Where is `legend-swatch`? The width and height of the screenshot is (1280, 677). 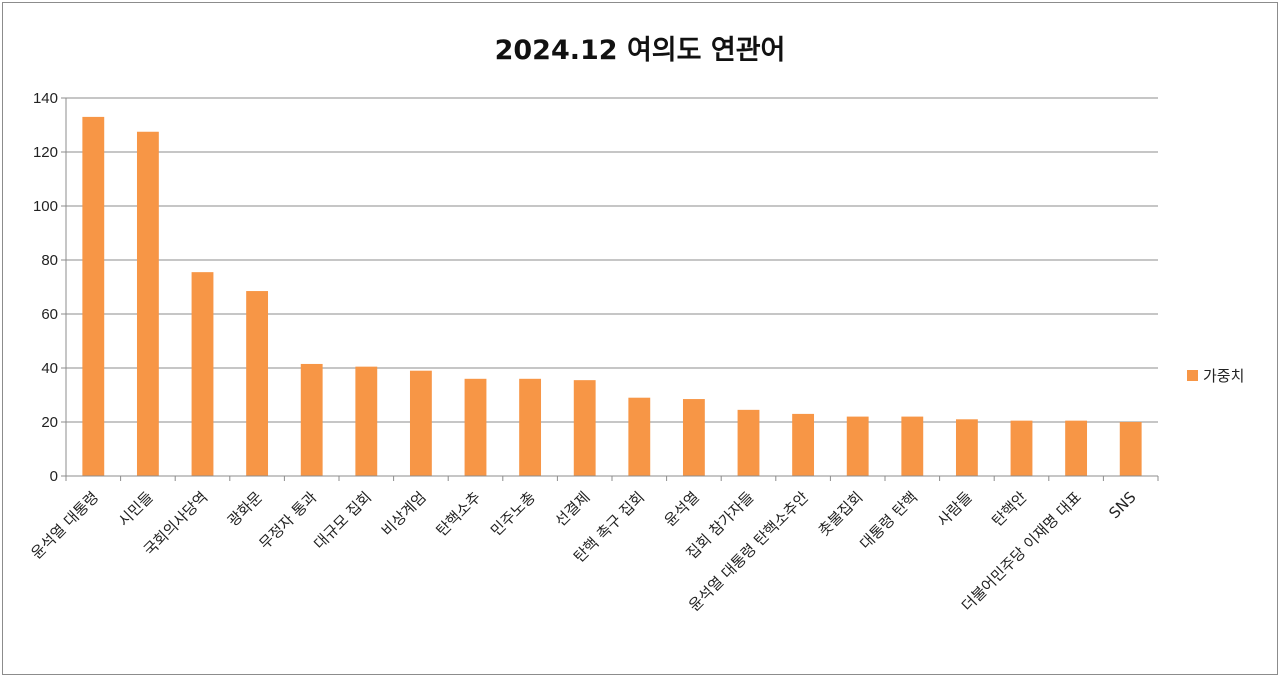 legend-swatch is located at coordinates (1192, 375).